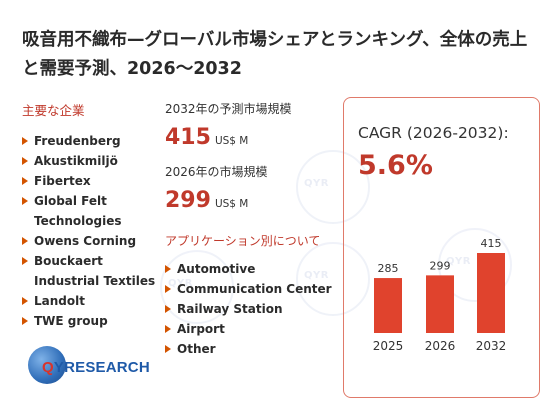  What do you see at coordinates (95, 271) in the screenshot?
I see `company-name: Bouckaert Industrial Textiles` at bounding box center [95, 271].